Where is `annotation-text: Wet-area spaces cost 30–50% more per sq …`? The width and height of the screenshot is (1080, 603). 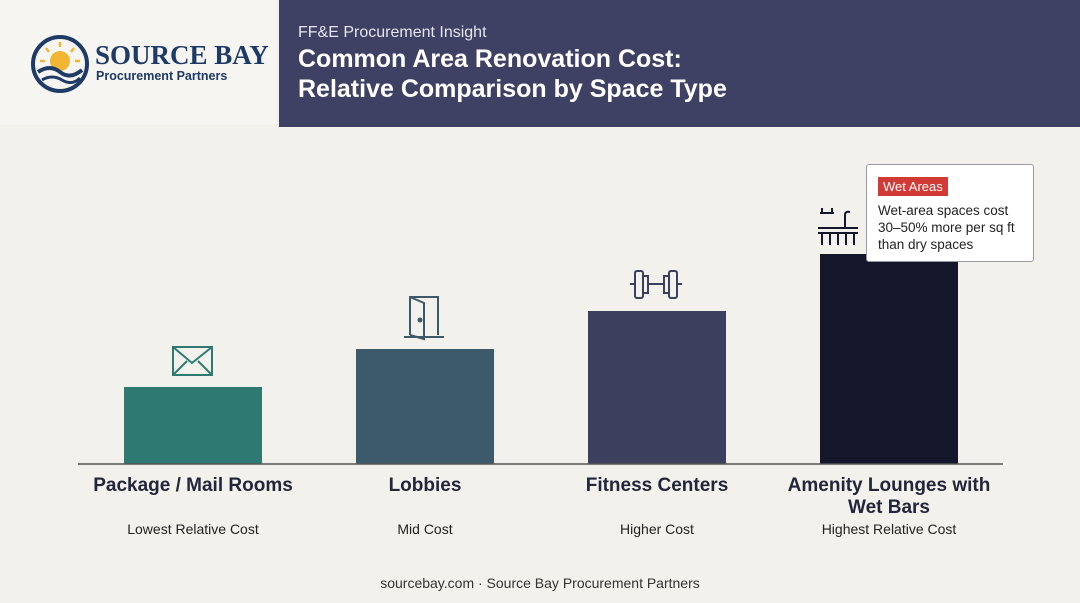 annotation-text: Wet-area spaces cost 30–50% more per sq … is located at coordinates (946, 227).